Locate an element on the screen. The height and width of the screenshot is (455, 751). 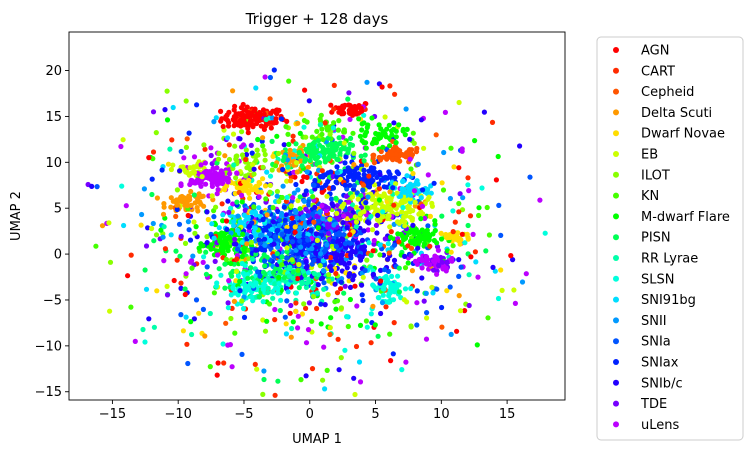
legend-label-sni91bg: SNI91bg is located at coordinates (668, 300).